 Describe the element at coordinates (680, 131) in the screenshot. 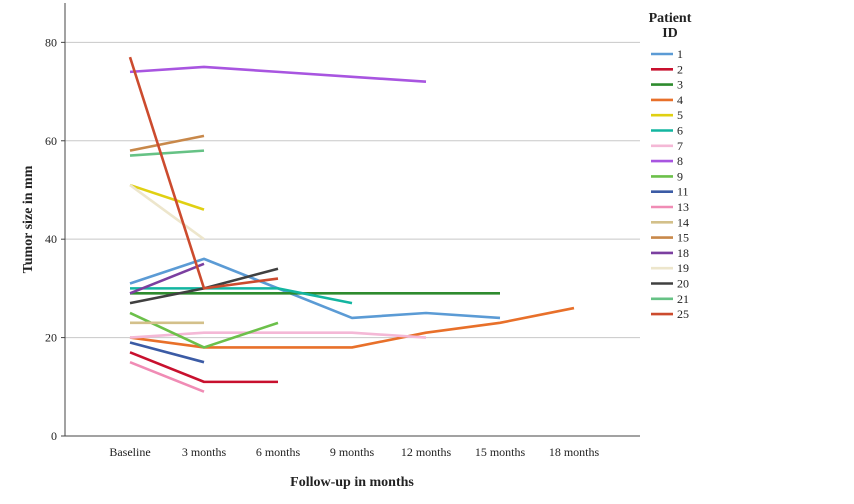

I see `legend-label-6: 6` at that location.